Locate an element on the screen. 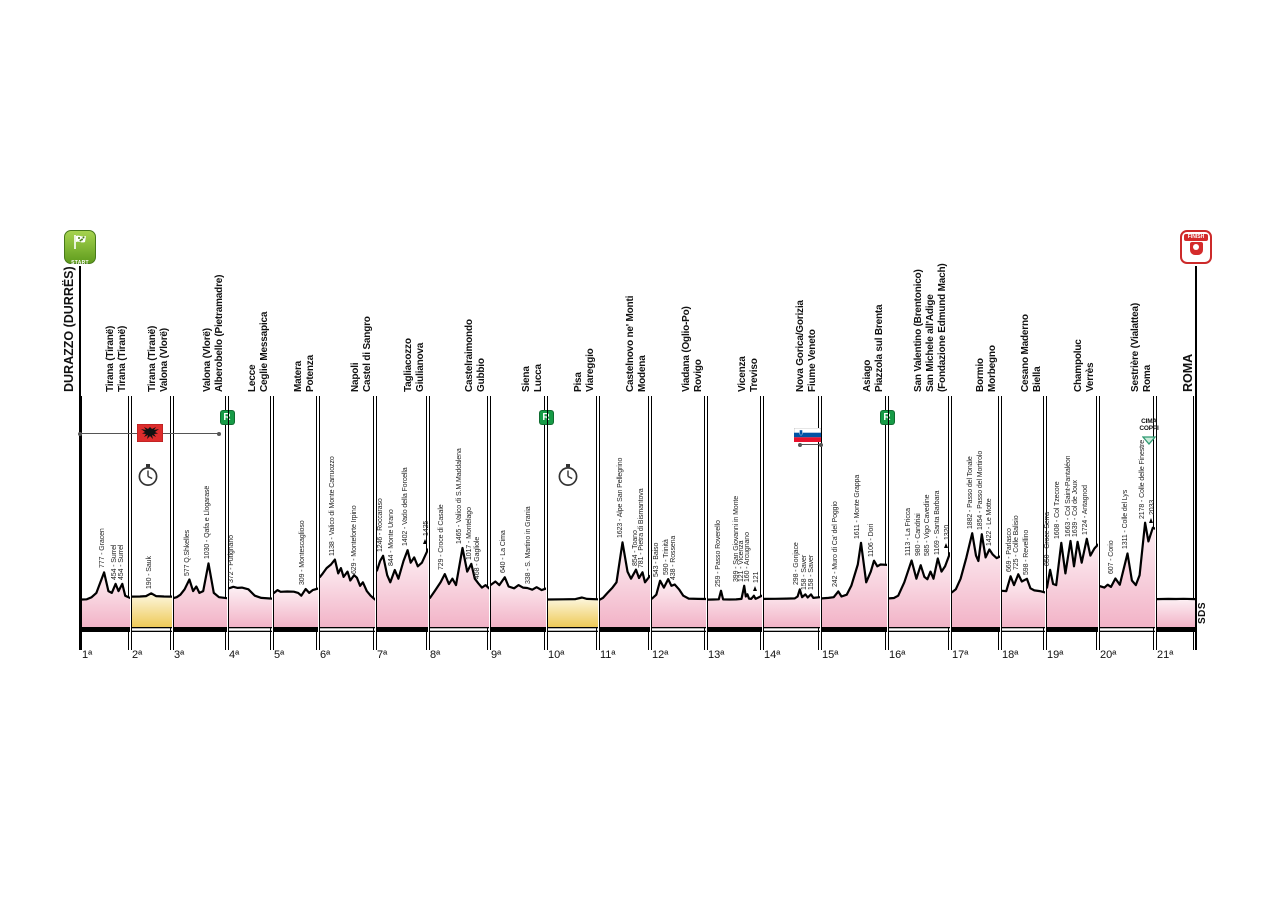 The image size is (1280, 905). climb-label: 259 - Passo Roverello is located at coordinates (718, 553).